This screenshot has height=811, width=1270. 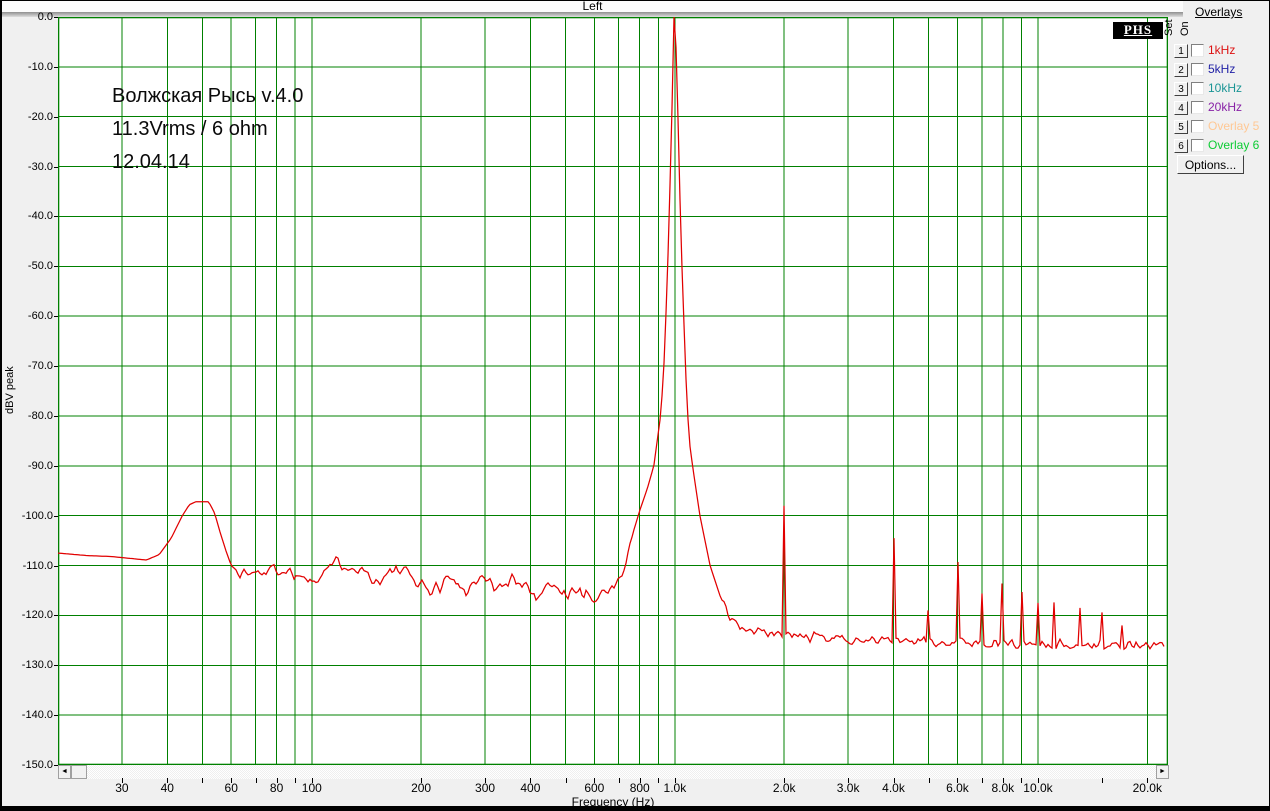 What do you see at coordinates (485, 788) in the screenshot?
I see `x-tick-label-300: 300` at bounding box center [485, 788].